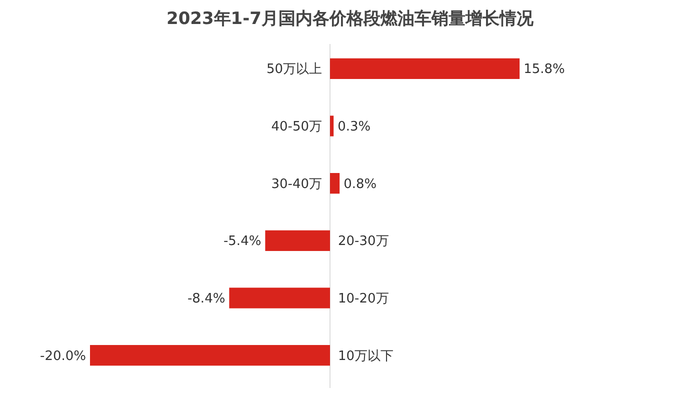 Image resolution: width=700 pixels, height=394 pixels. What do you see at coordinates (206, 299) in the screenshot?
I see `data-label: -8.4%` at bounding box center [206, 299].